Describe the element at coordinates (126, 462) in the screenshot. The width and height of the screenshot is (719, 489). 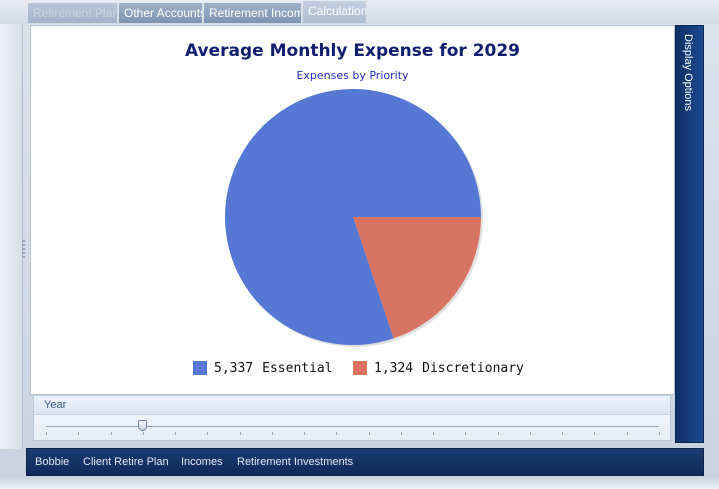
I see `bottom-tab-client-retire-plan: Client Retire Plan` at that location.